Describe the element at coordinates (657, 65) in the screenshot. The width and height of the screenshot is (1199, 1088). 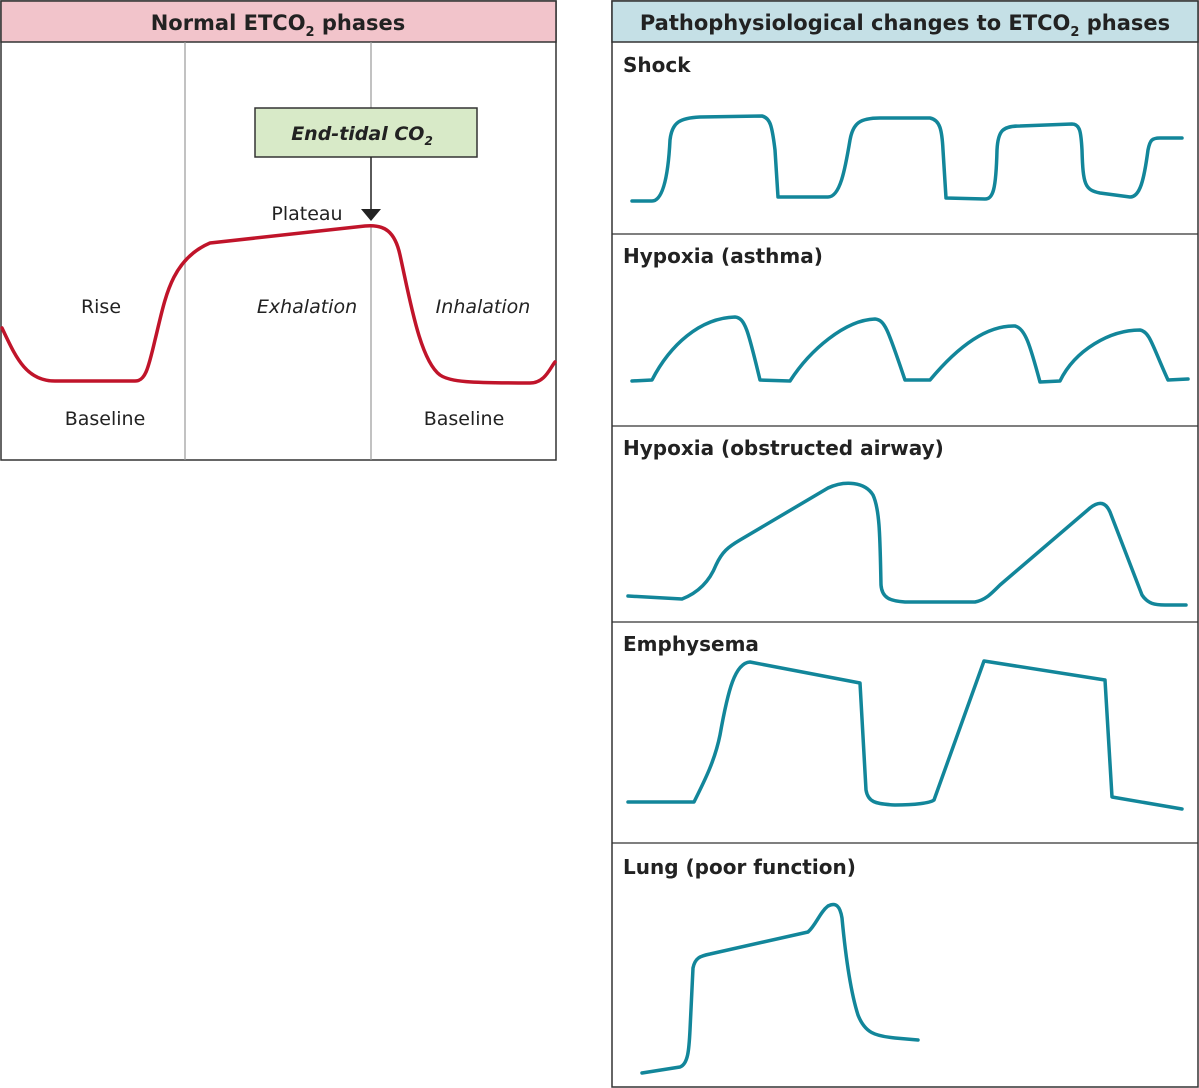
I see `shock-label: Shock` at that location.